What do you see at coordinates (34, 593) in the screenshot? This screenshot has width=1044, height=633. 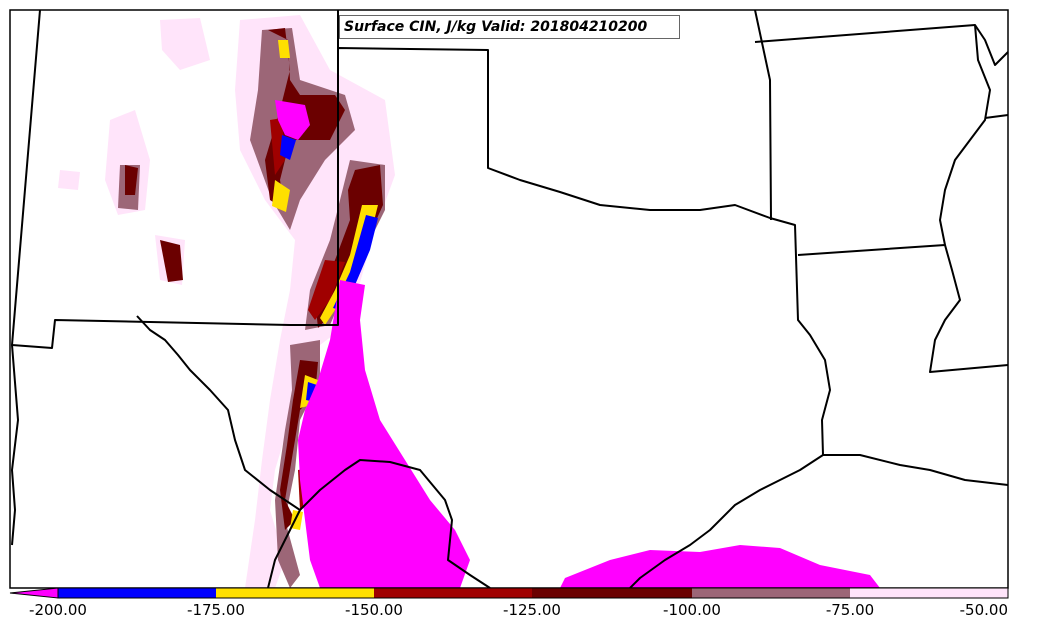 I see `colorbar-under-triangle` at bounding box center [34, 593].